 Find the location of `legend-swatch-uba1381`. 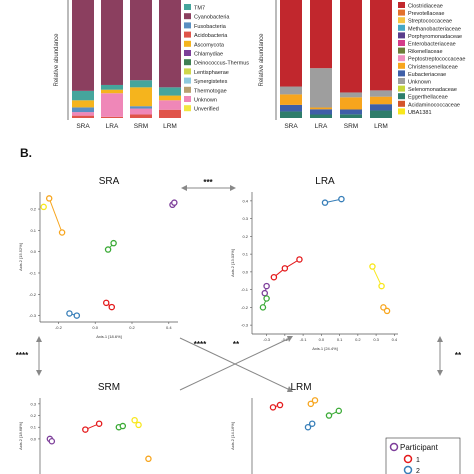

legend-swatch-uba1381 is located at coordinates (401, 111).